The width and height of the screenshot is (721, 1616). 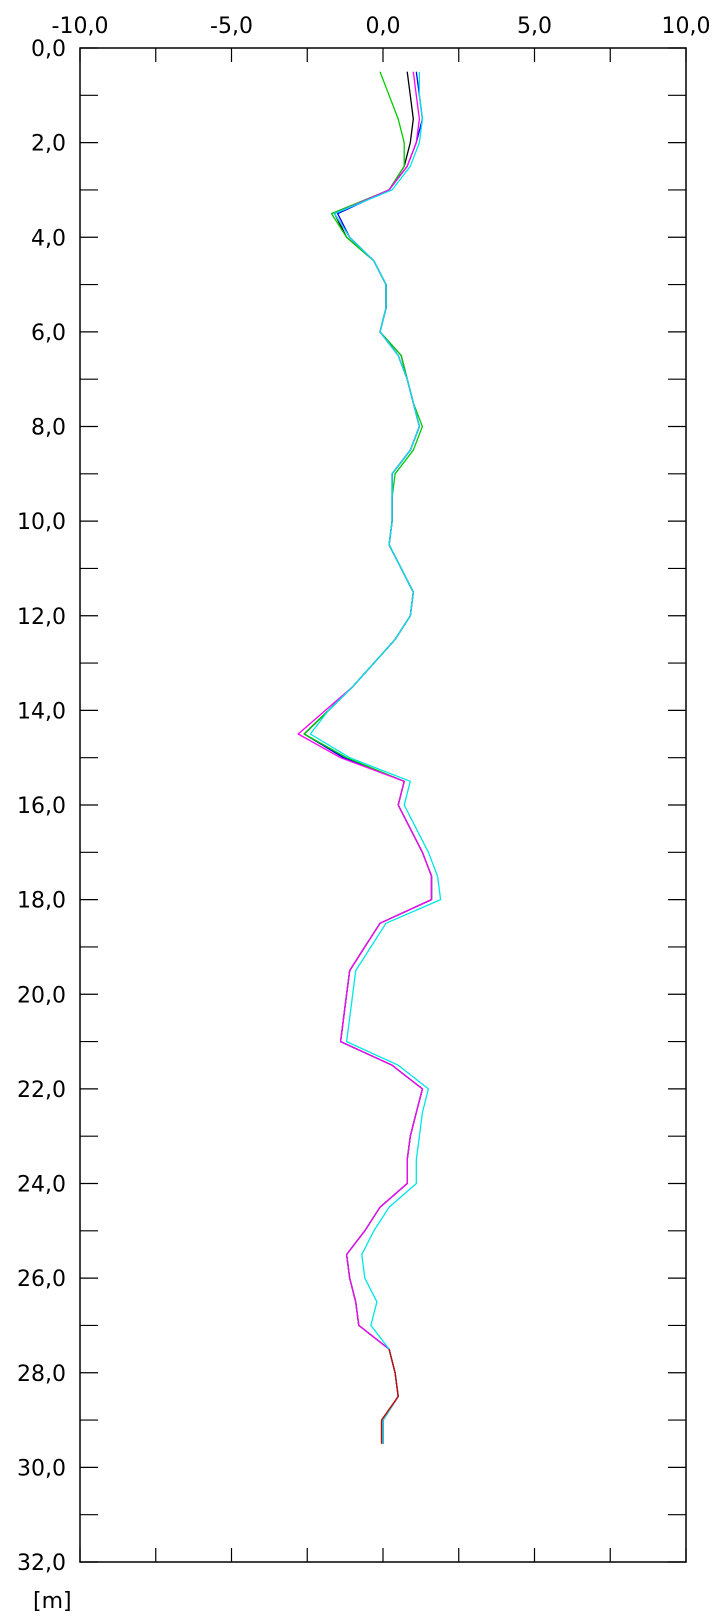 What do you see at coordinates (686, 26) in the screenshot?
I see `x-tick-label: 10,0` at bounding box center [686, 26].